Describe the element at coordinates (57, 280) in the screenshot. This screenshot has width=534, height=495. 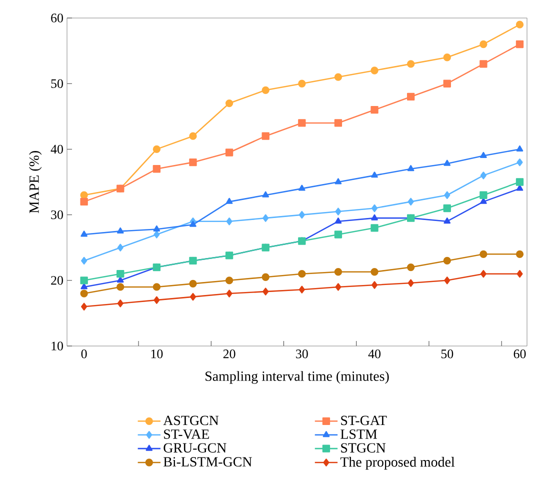
I see `y-tick-label: 20` at that location.